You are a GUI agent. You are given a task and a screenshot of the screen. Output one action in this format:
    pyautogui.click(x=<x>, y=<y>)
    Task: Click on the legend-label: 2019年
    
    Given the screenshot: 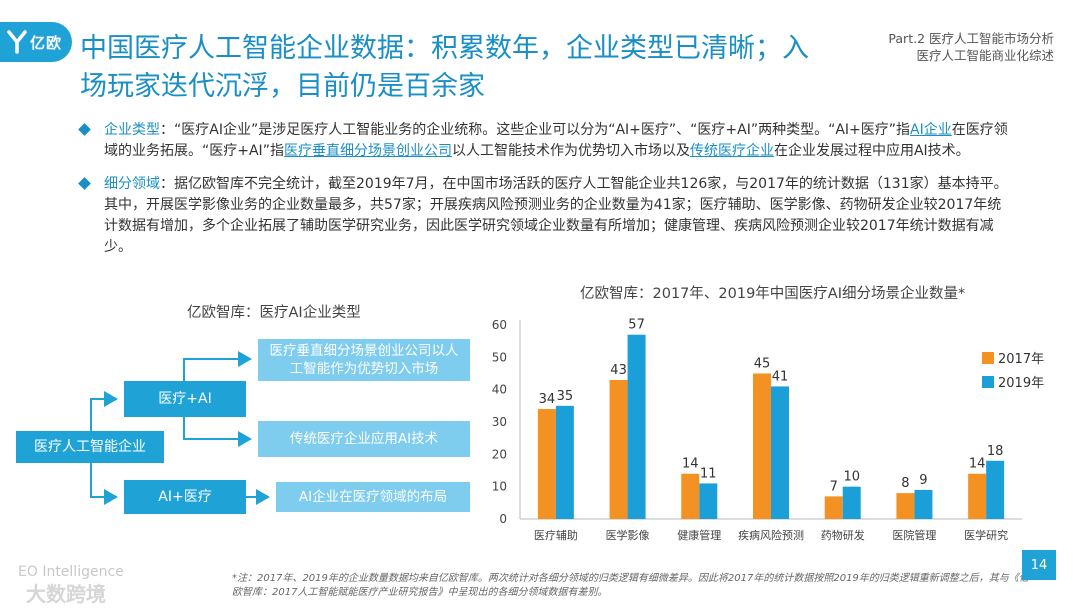 What is the action you would take?
    pyautogui.click(x=1021, y=383)
    